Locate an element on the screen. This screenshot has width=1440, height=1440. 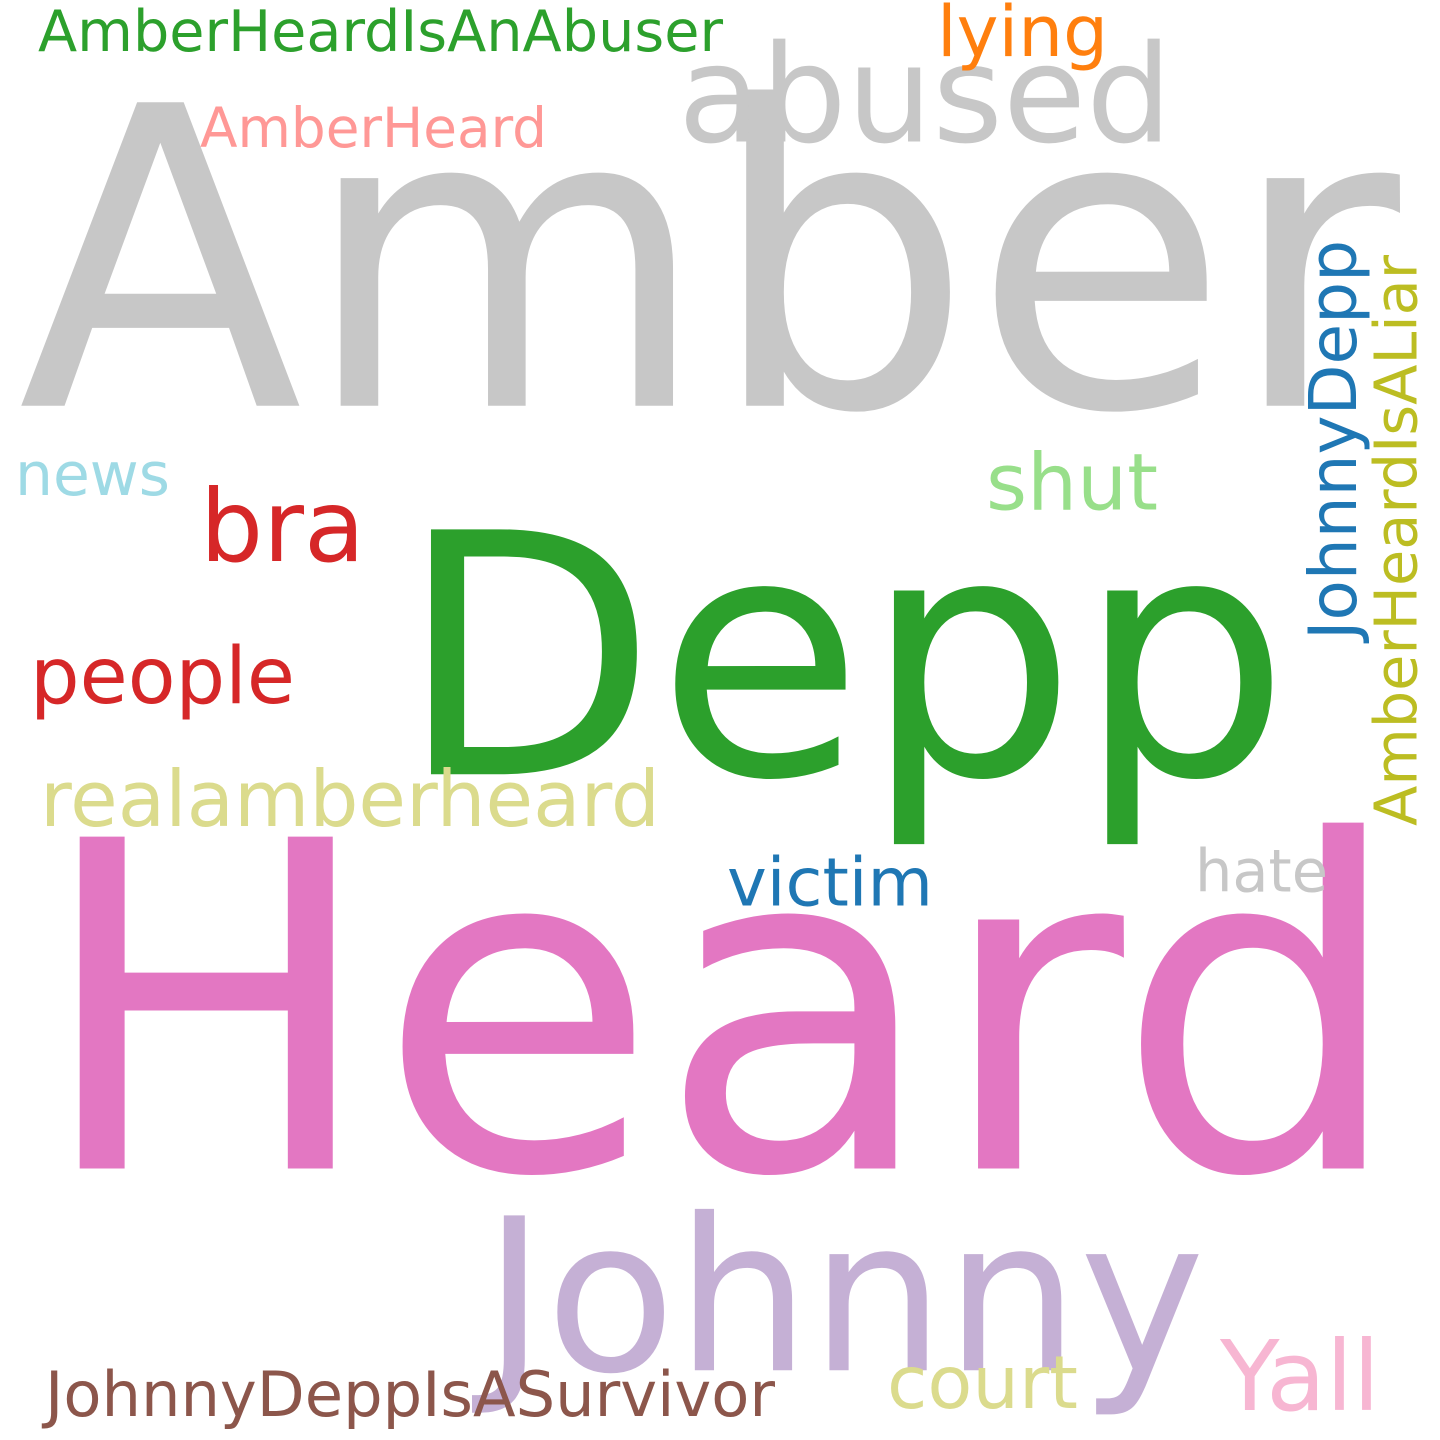
word-johnny: Johnny is located at coordinates (844, 1297).